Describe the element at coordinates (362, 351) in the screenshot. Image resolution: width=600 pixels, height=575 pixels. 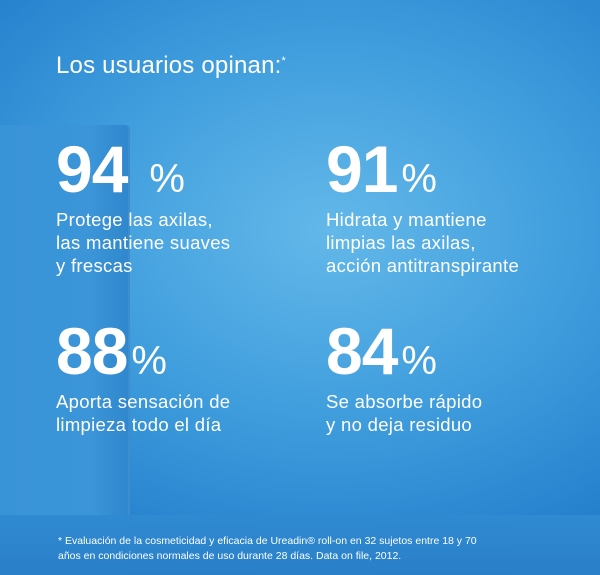
I see `stat-value: 84` at that location.